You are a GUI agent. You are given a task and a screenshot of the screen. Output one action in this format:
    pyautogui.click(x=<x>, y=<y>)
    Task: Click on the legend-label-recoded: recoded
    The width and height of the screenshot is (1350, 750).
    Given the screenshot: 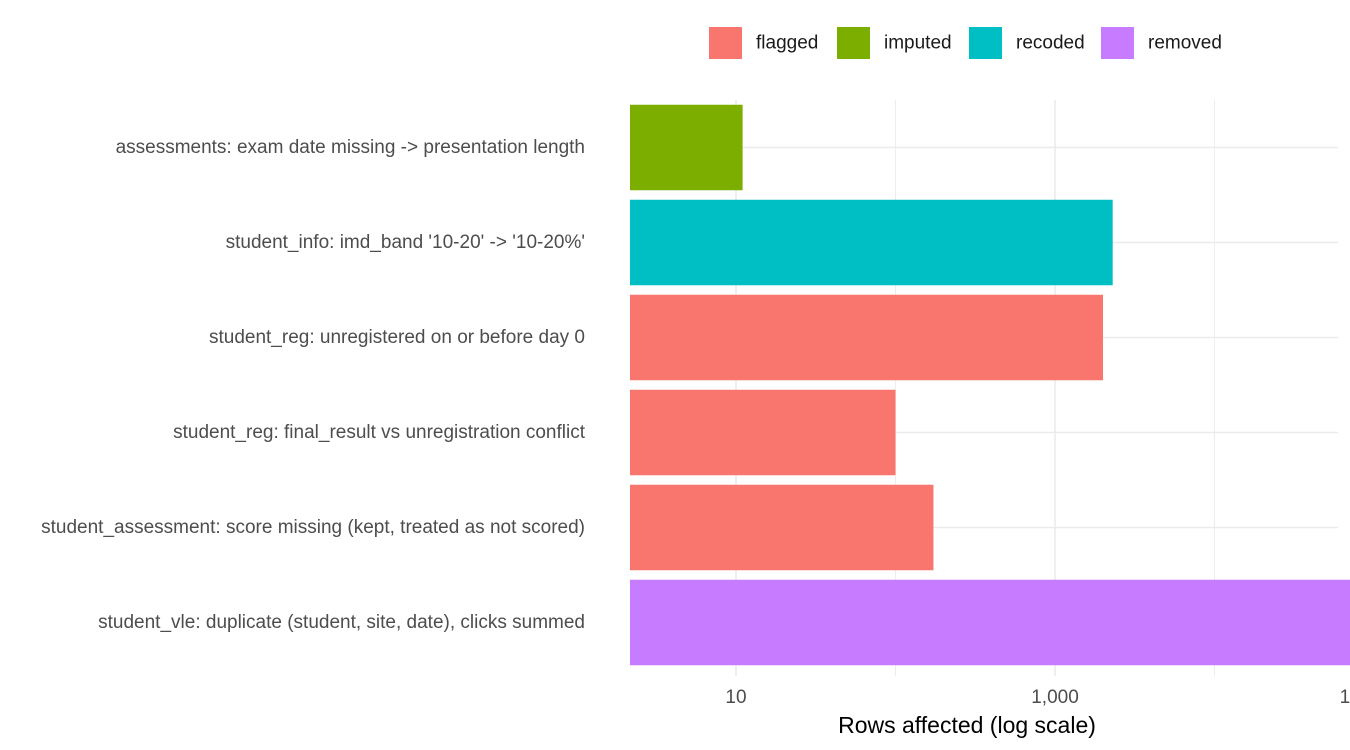 What is the action you would take?
    pyautogui.click(x=1050, y=43)
    